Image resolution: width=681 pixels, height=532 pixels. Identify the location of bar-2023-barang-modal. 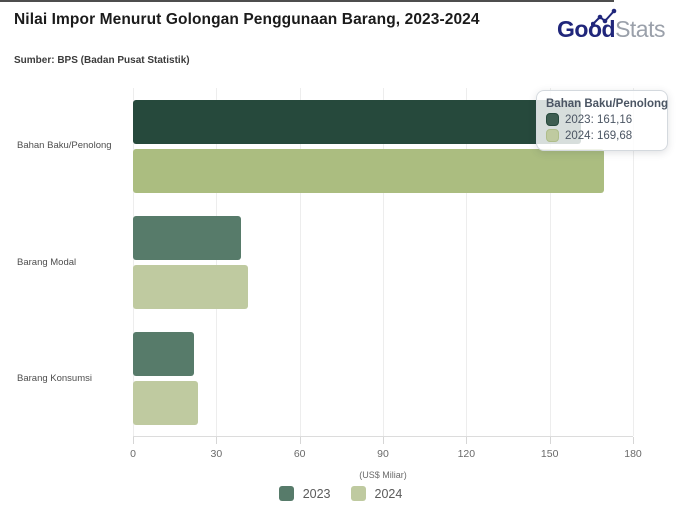
(187, 238).